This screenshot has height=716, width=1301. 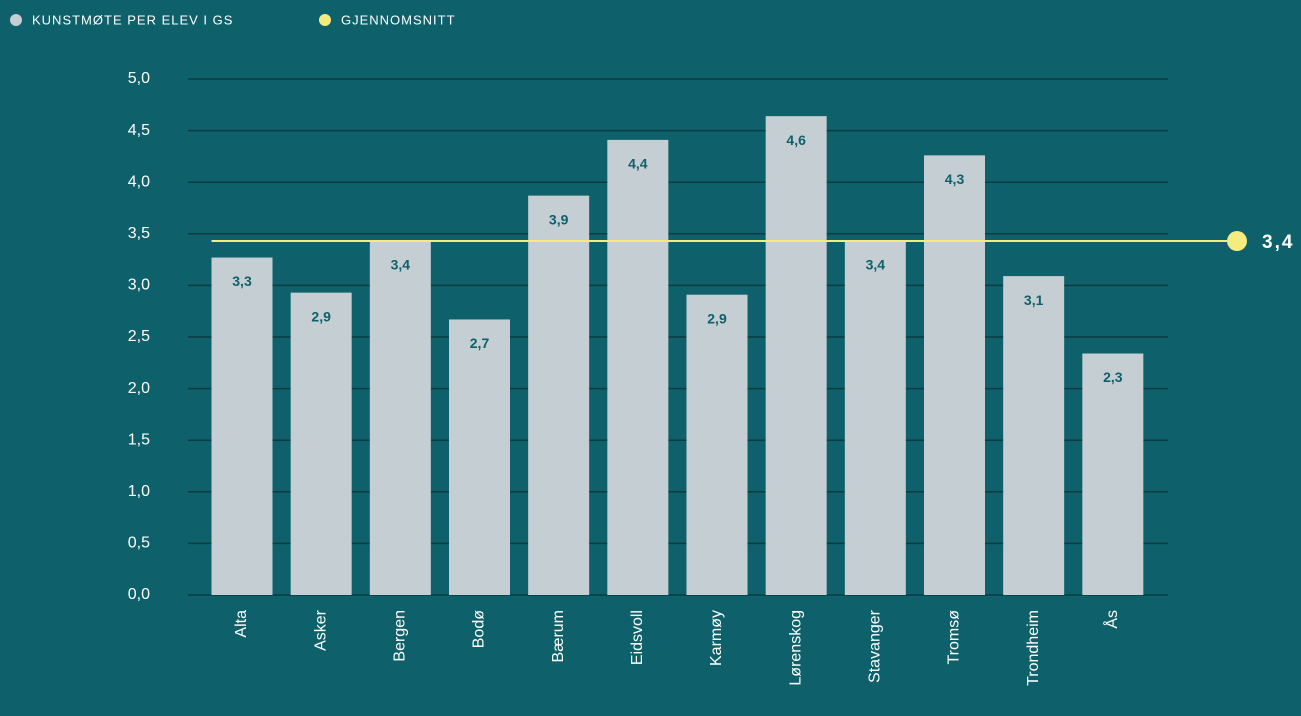 What do you see at coordinates (1111, 619) in the screenshot?
I see `x-tick-label: Ås` at bounding box center [1111, 619].